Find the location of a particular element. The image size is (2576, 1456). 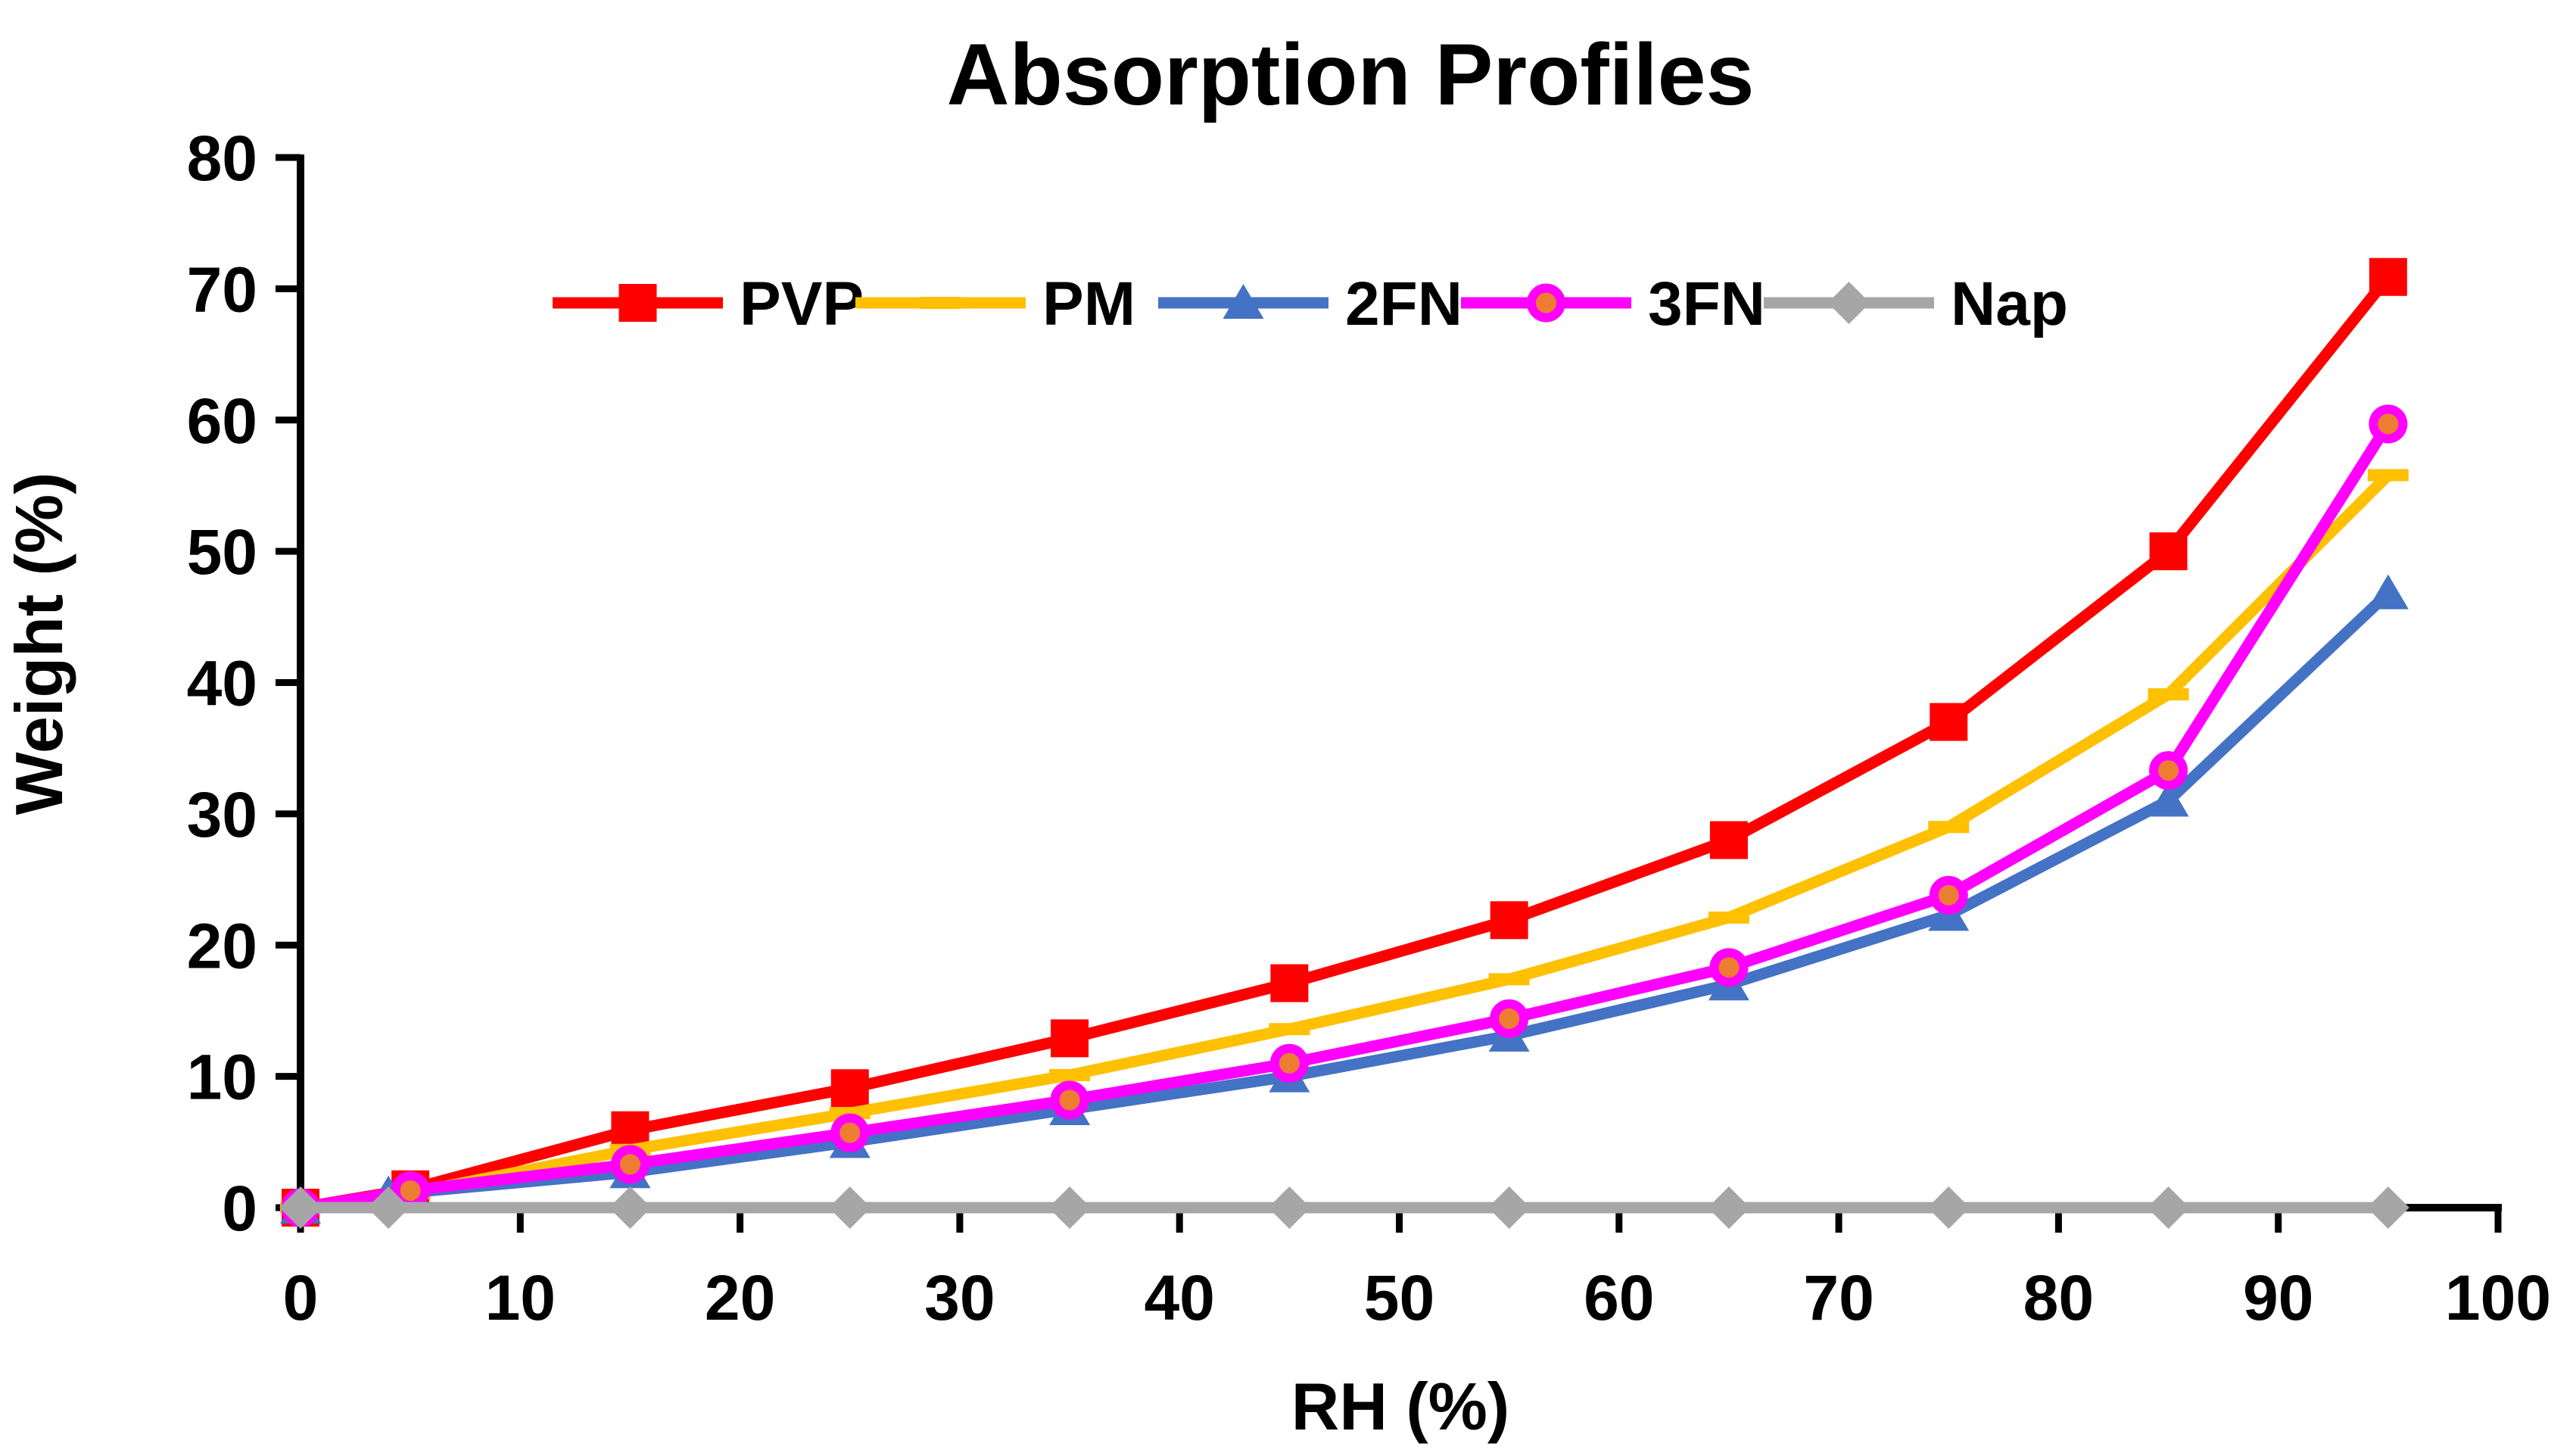

x-tick-label: 30 is located at coordinates (959, 1297).